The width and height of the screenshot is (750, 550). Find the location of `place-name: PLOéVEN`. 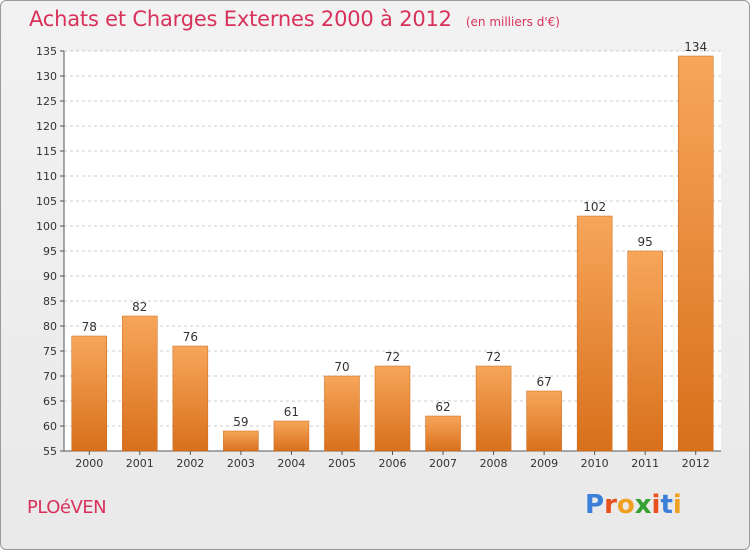

place-name: PLOéVEN is located at coordinates (67, 507).